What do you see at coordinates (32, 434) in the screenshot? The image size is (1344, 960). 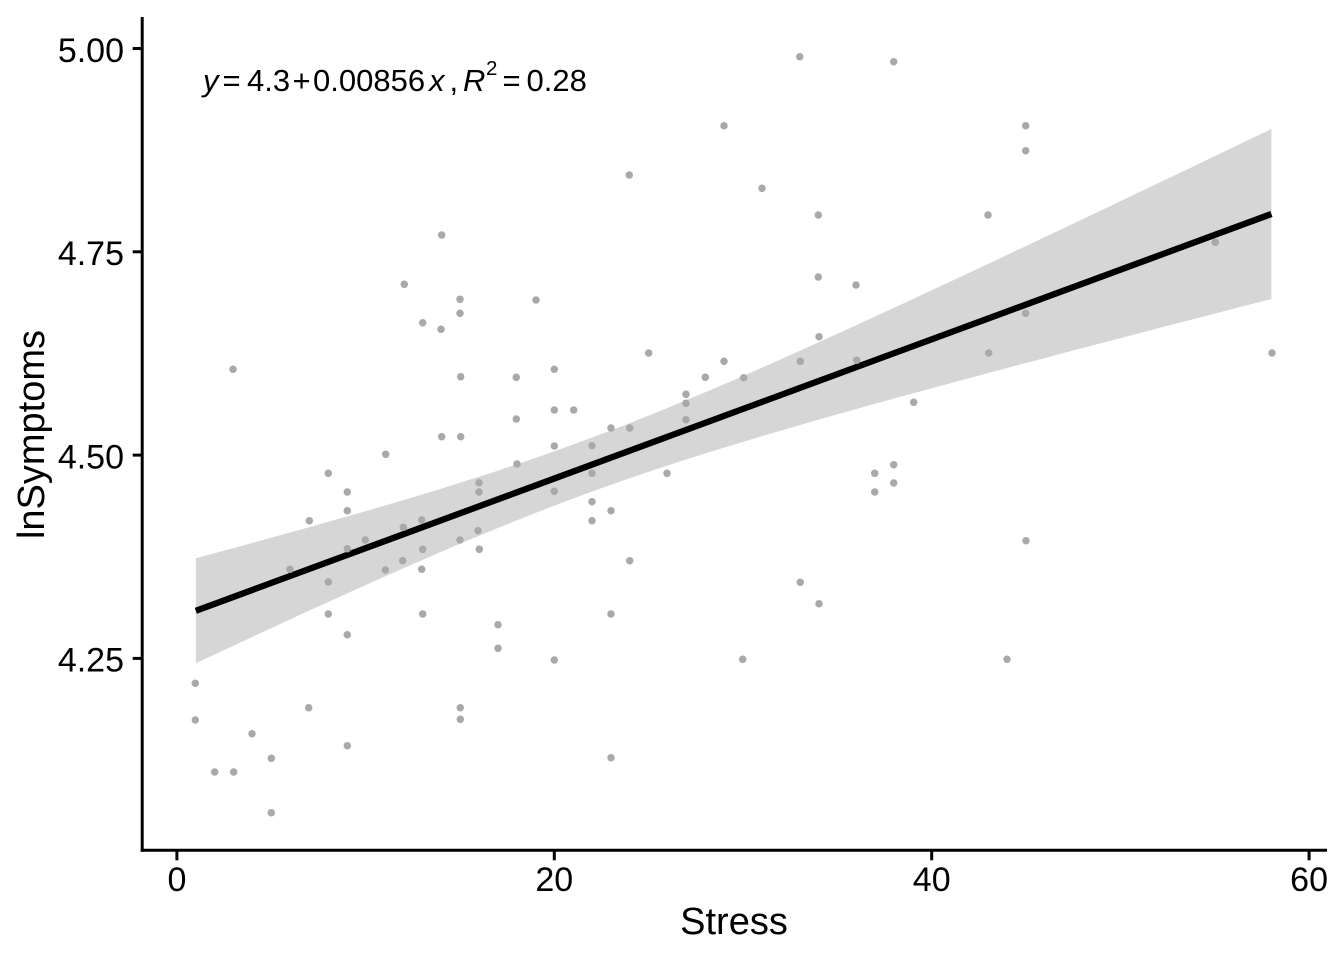 I see `svg-text: lnSymptoms` at bounding box center [32, 434].